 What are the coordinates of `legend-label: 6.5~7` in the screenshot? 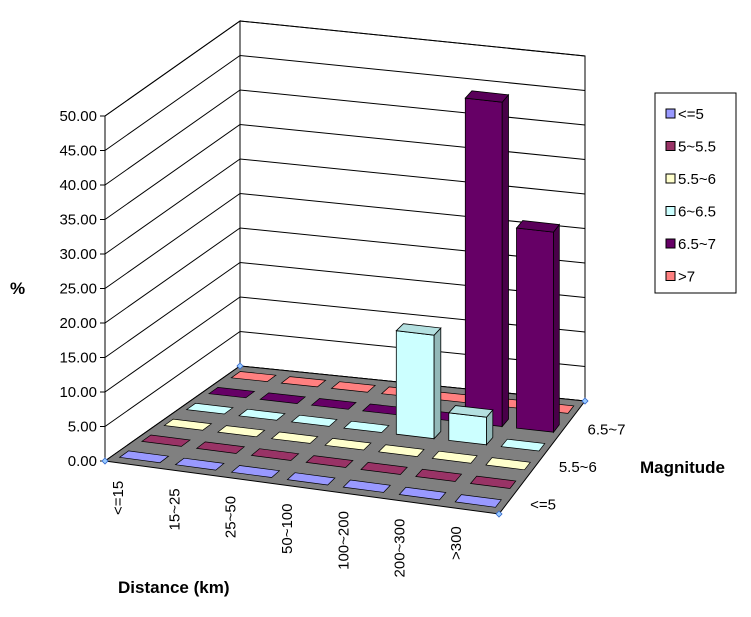 It's located at (697, 244).